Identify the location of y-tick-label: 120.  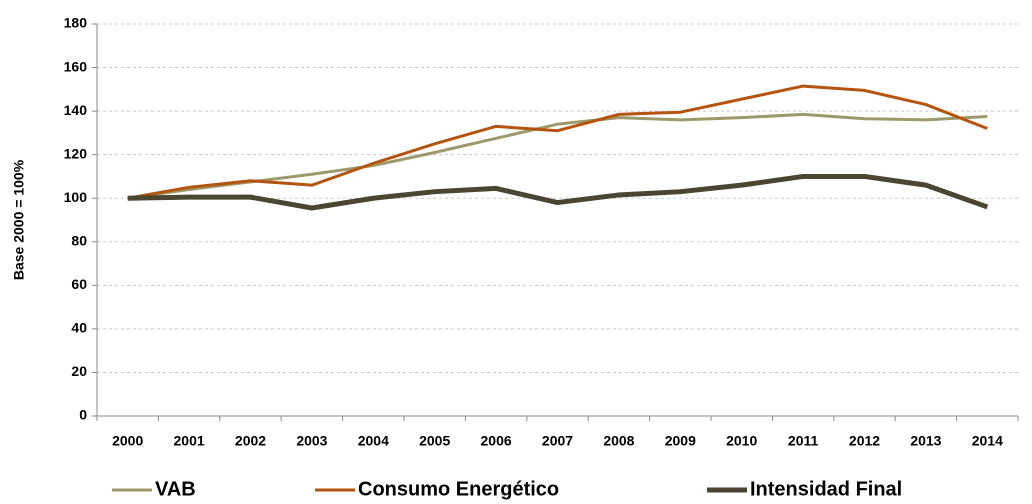
(76, 153).